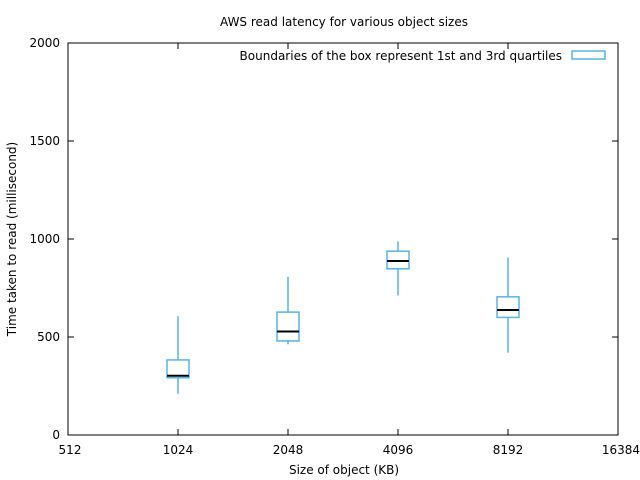 This screenshot has width=640, height=480. What do you see at coordinates (70, 450) in the screenshot?
I see `x-tick-label: 512` at bounding box center [70, 450].